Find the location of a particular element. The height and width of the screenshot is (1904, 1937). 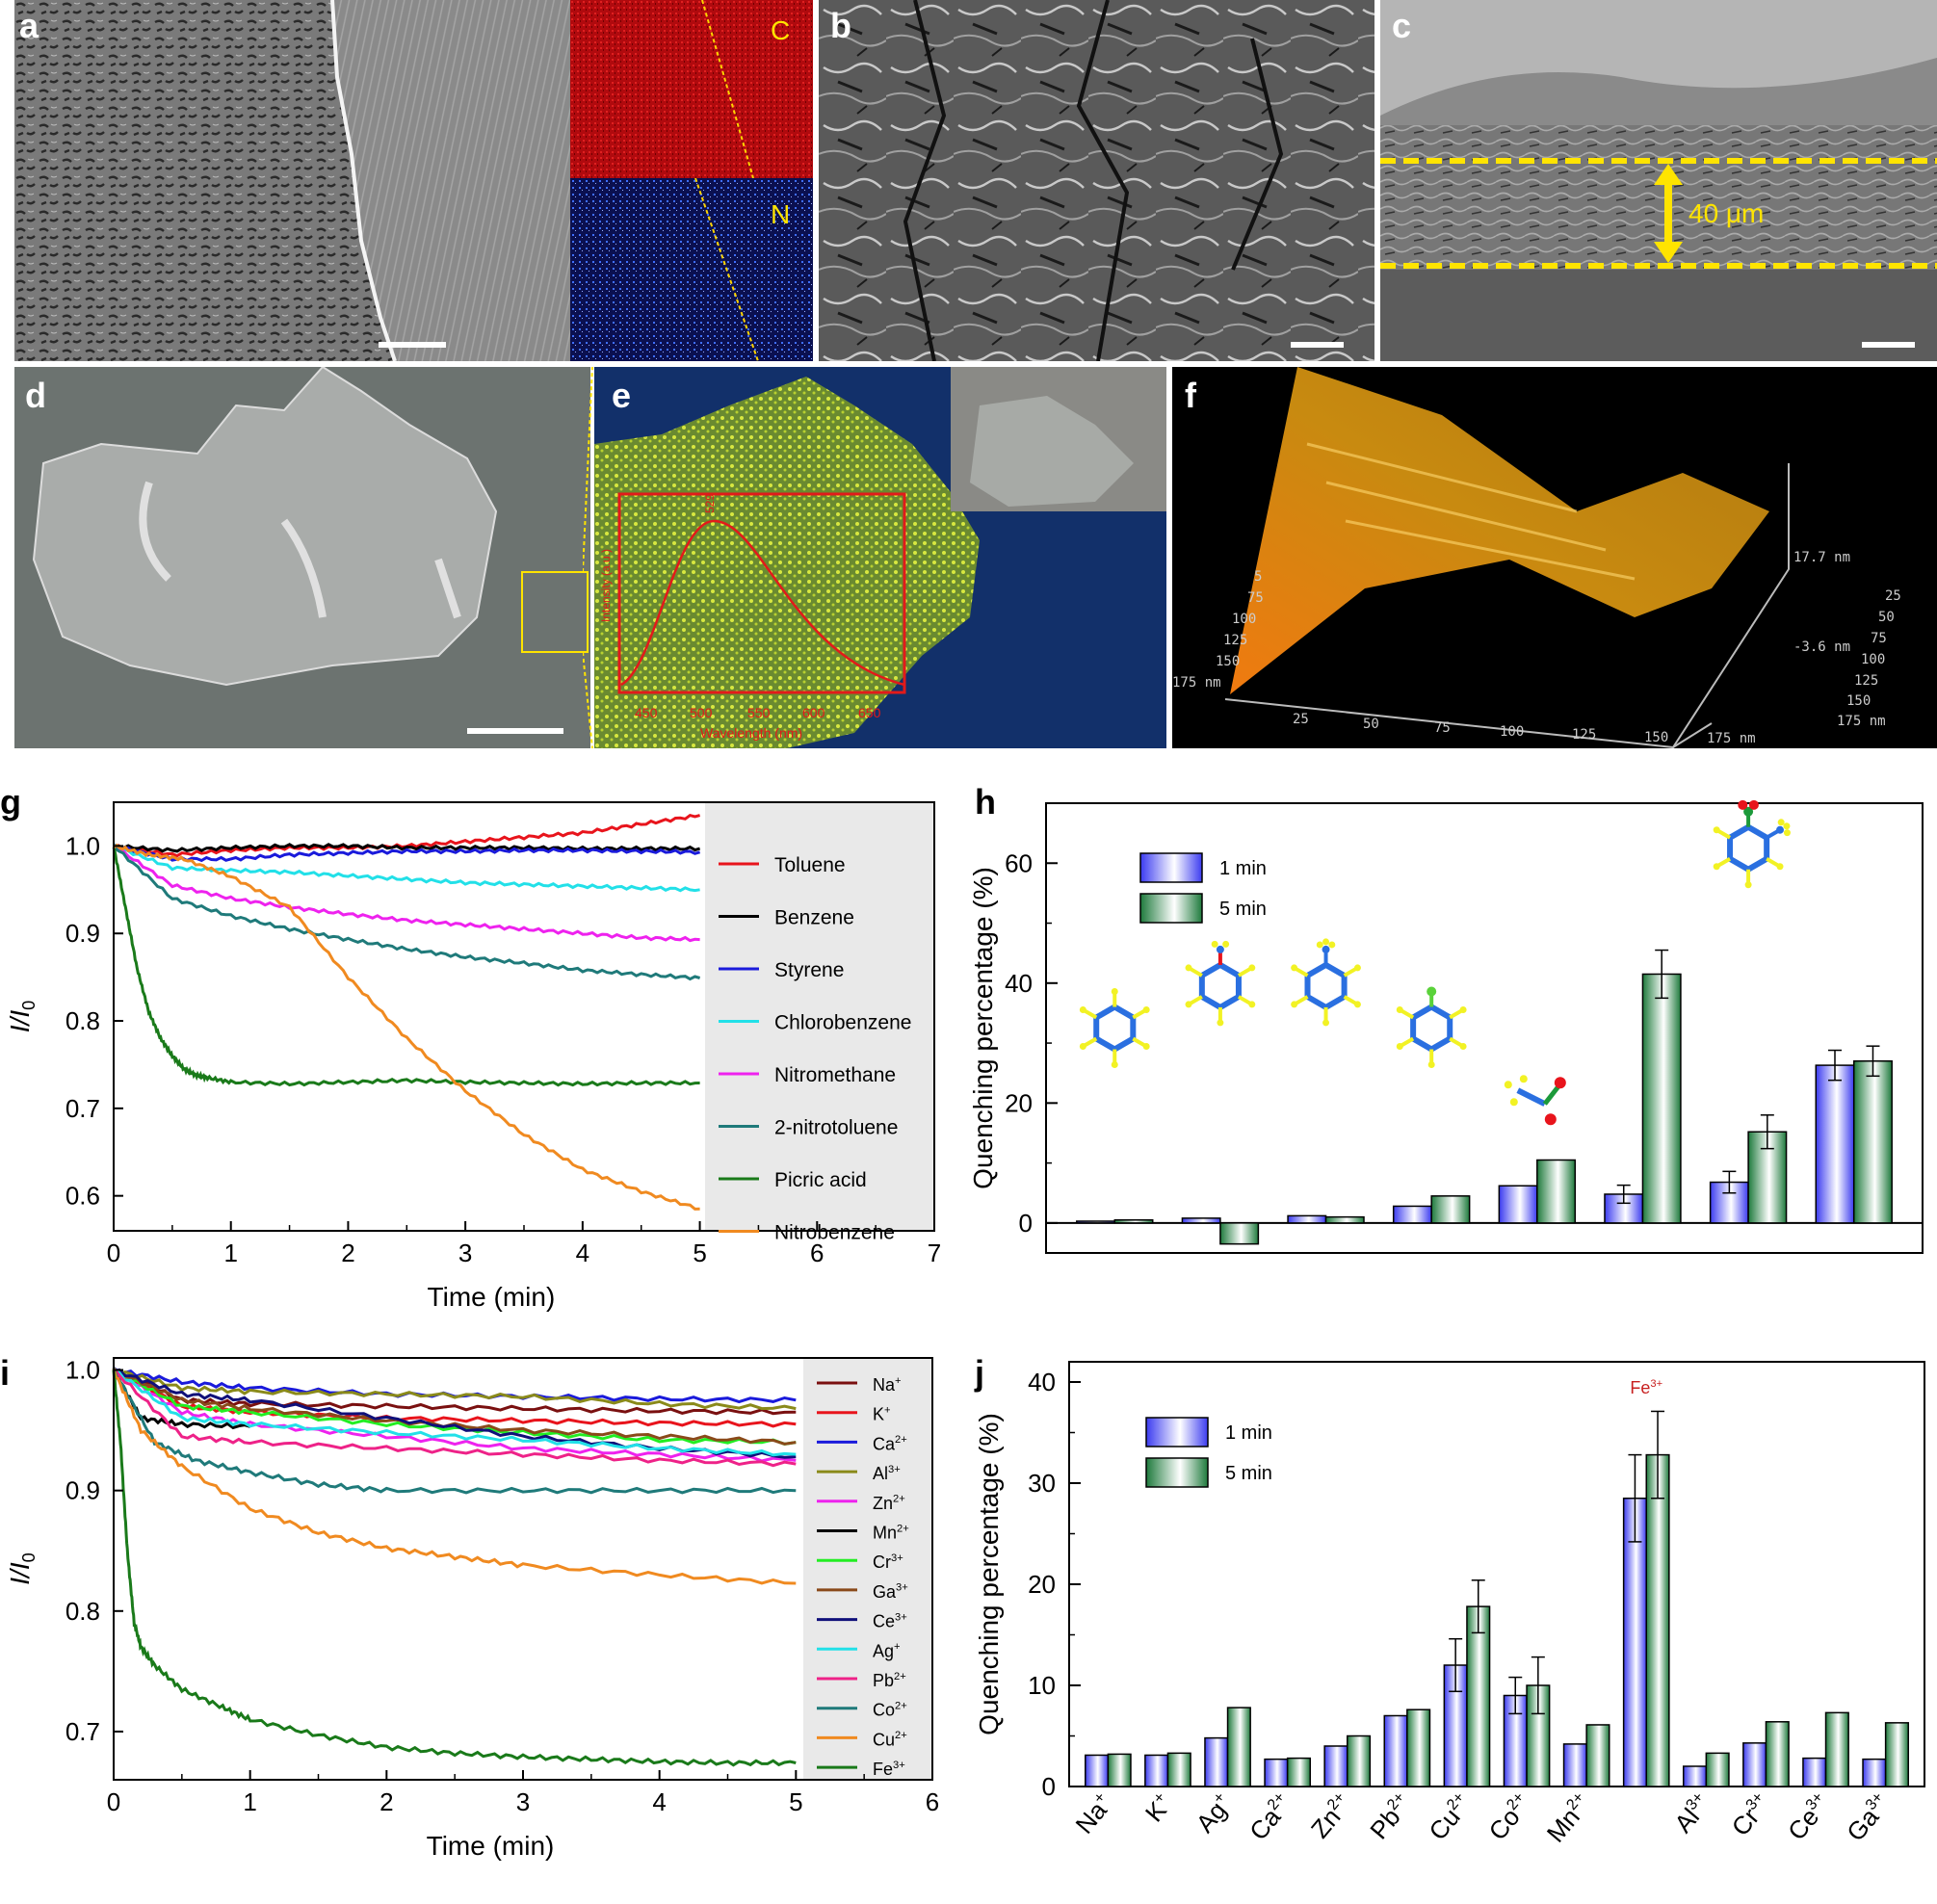

x-category-label: Ga3+ is located at coordinates (1868, 1817).